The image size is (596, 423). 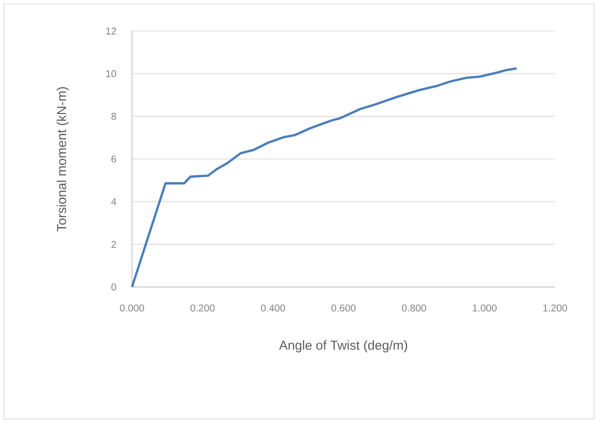 What do you see at coordinates (113, 159) in the screenshot?
I see `y-tick-label: 6` at bounding box center [113, 159].